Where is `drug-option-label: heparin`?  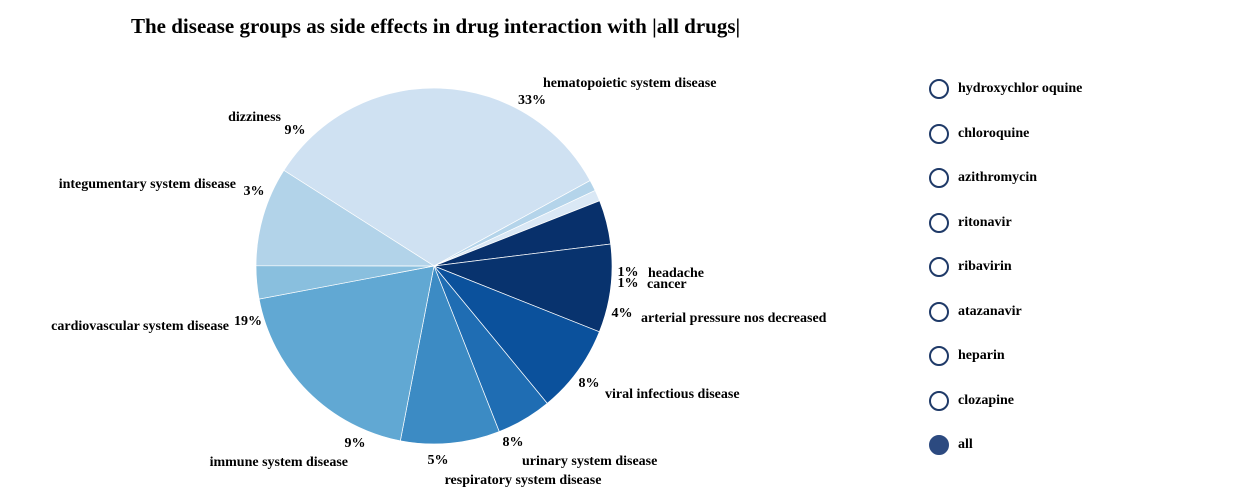 drug-option-label: heparin is located at coordinates (981, 355).